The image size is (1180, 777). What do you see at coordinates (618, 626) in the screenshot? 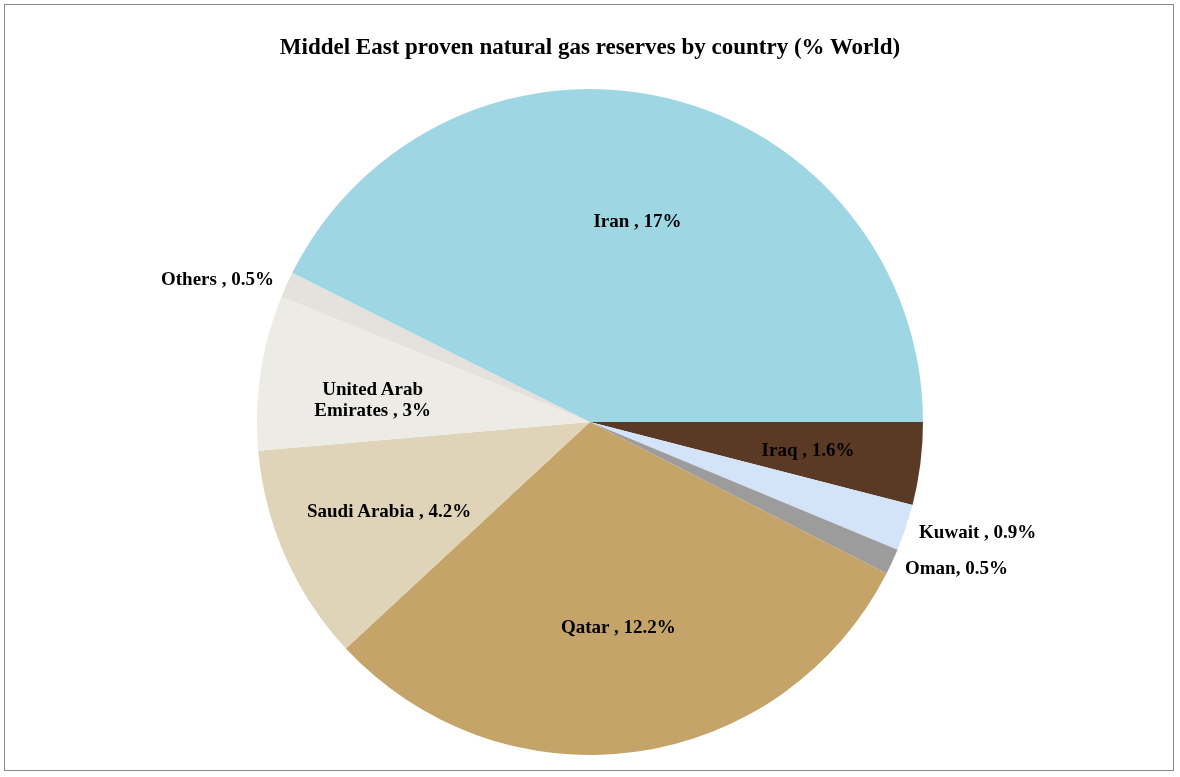
I see `slice-label: Qatar , 12.2%` at bounding box center [618, 626].